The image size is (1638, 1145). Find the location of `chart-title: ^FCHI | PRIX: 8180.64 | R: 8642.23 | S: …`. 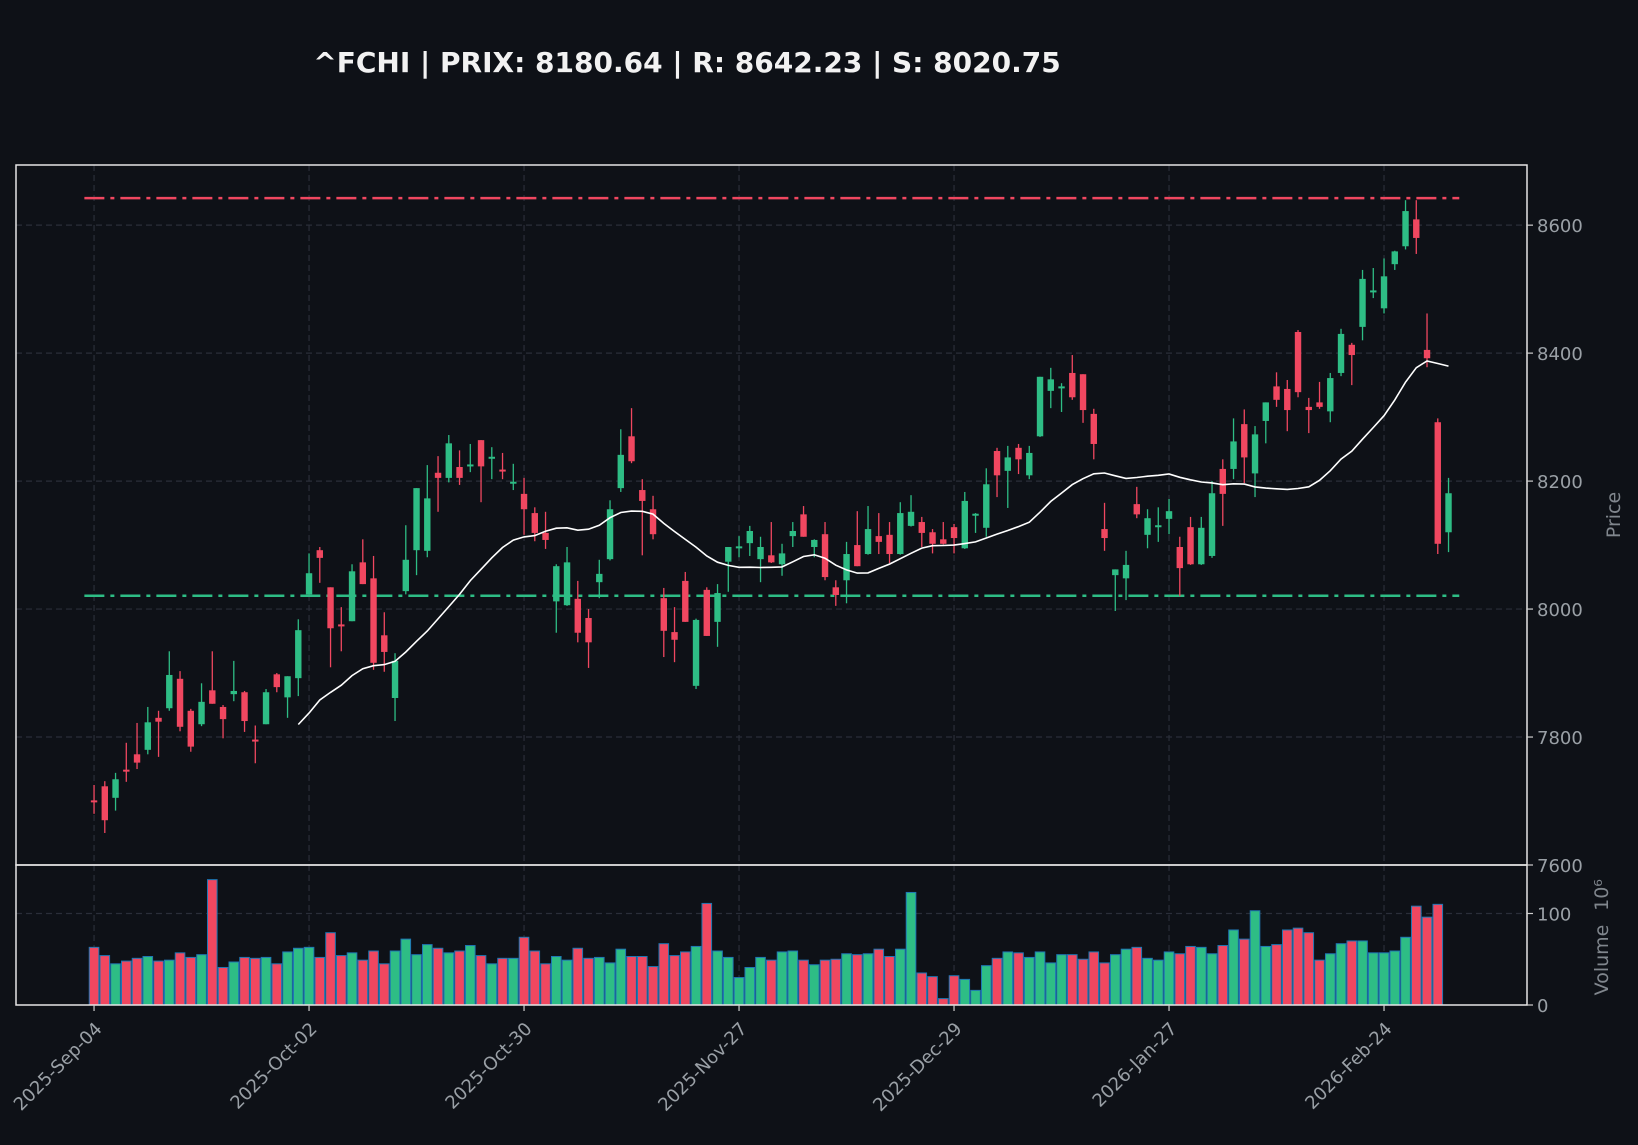

chart-title: ^FCHI | PRIX: 8180.64 | R: 8642.23 | S: … is located at coordinates (686, 62).